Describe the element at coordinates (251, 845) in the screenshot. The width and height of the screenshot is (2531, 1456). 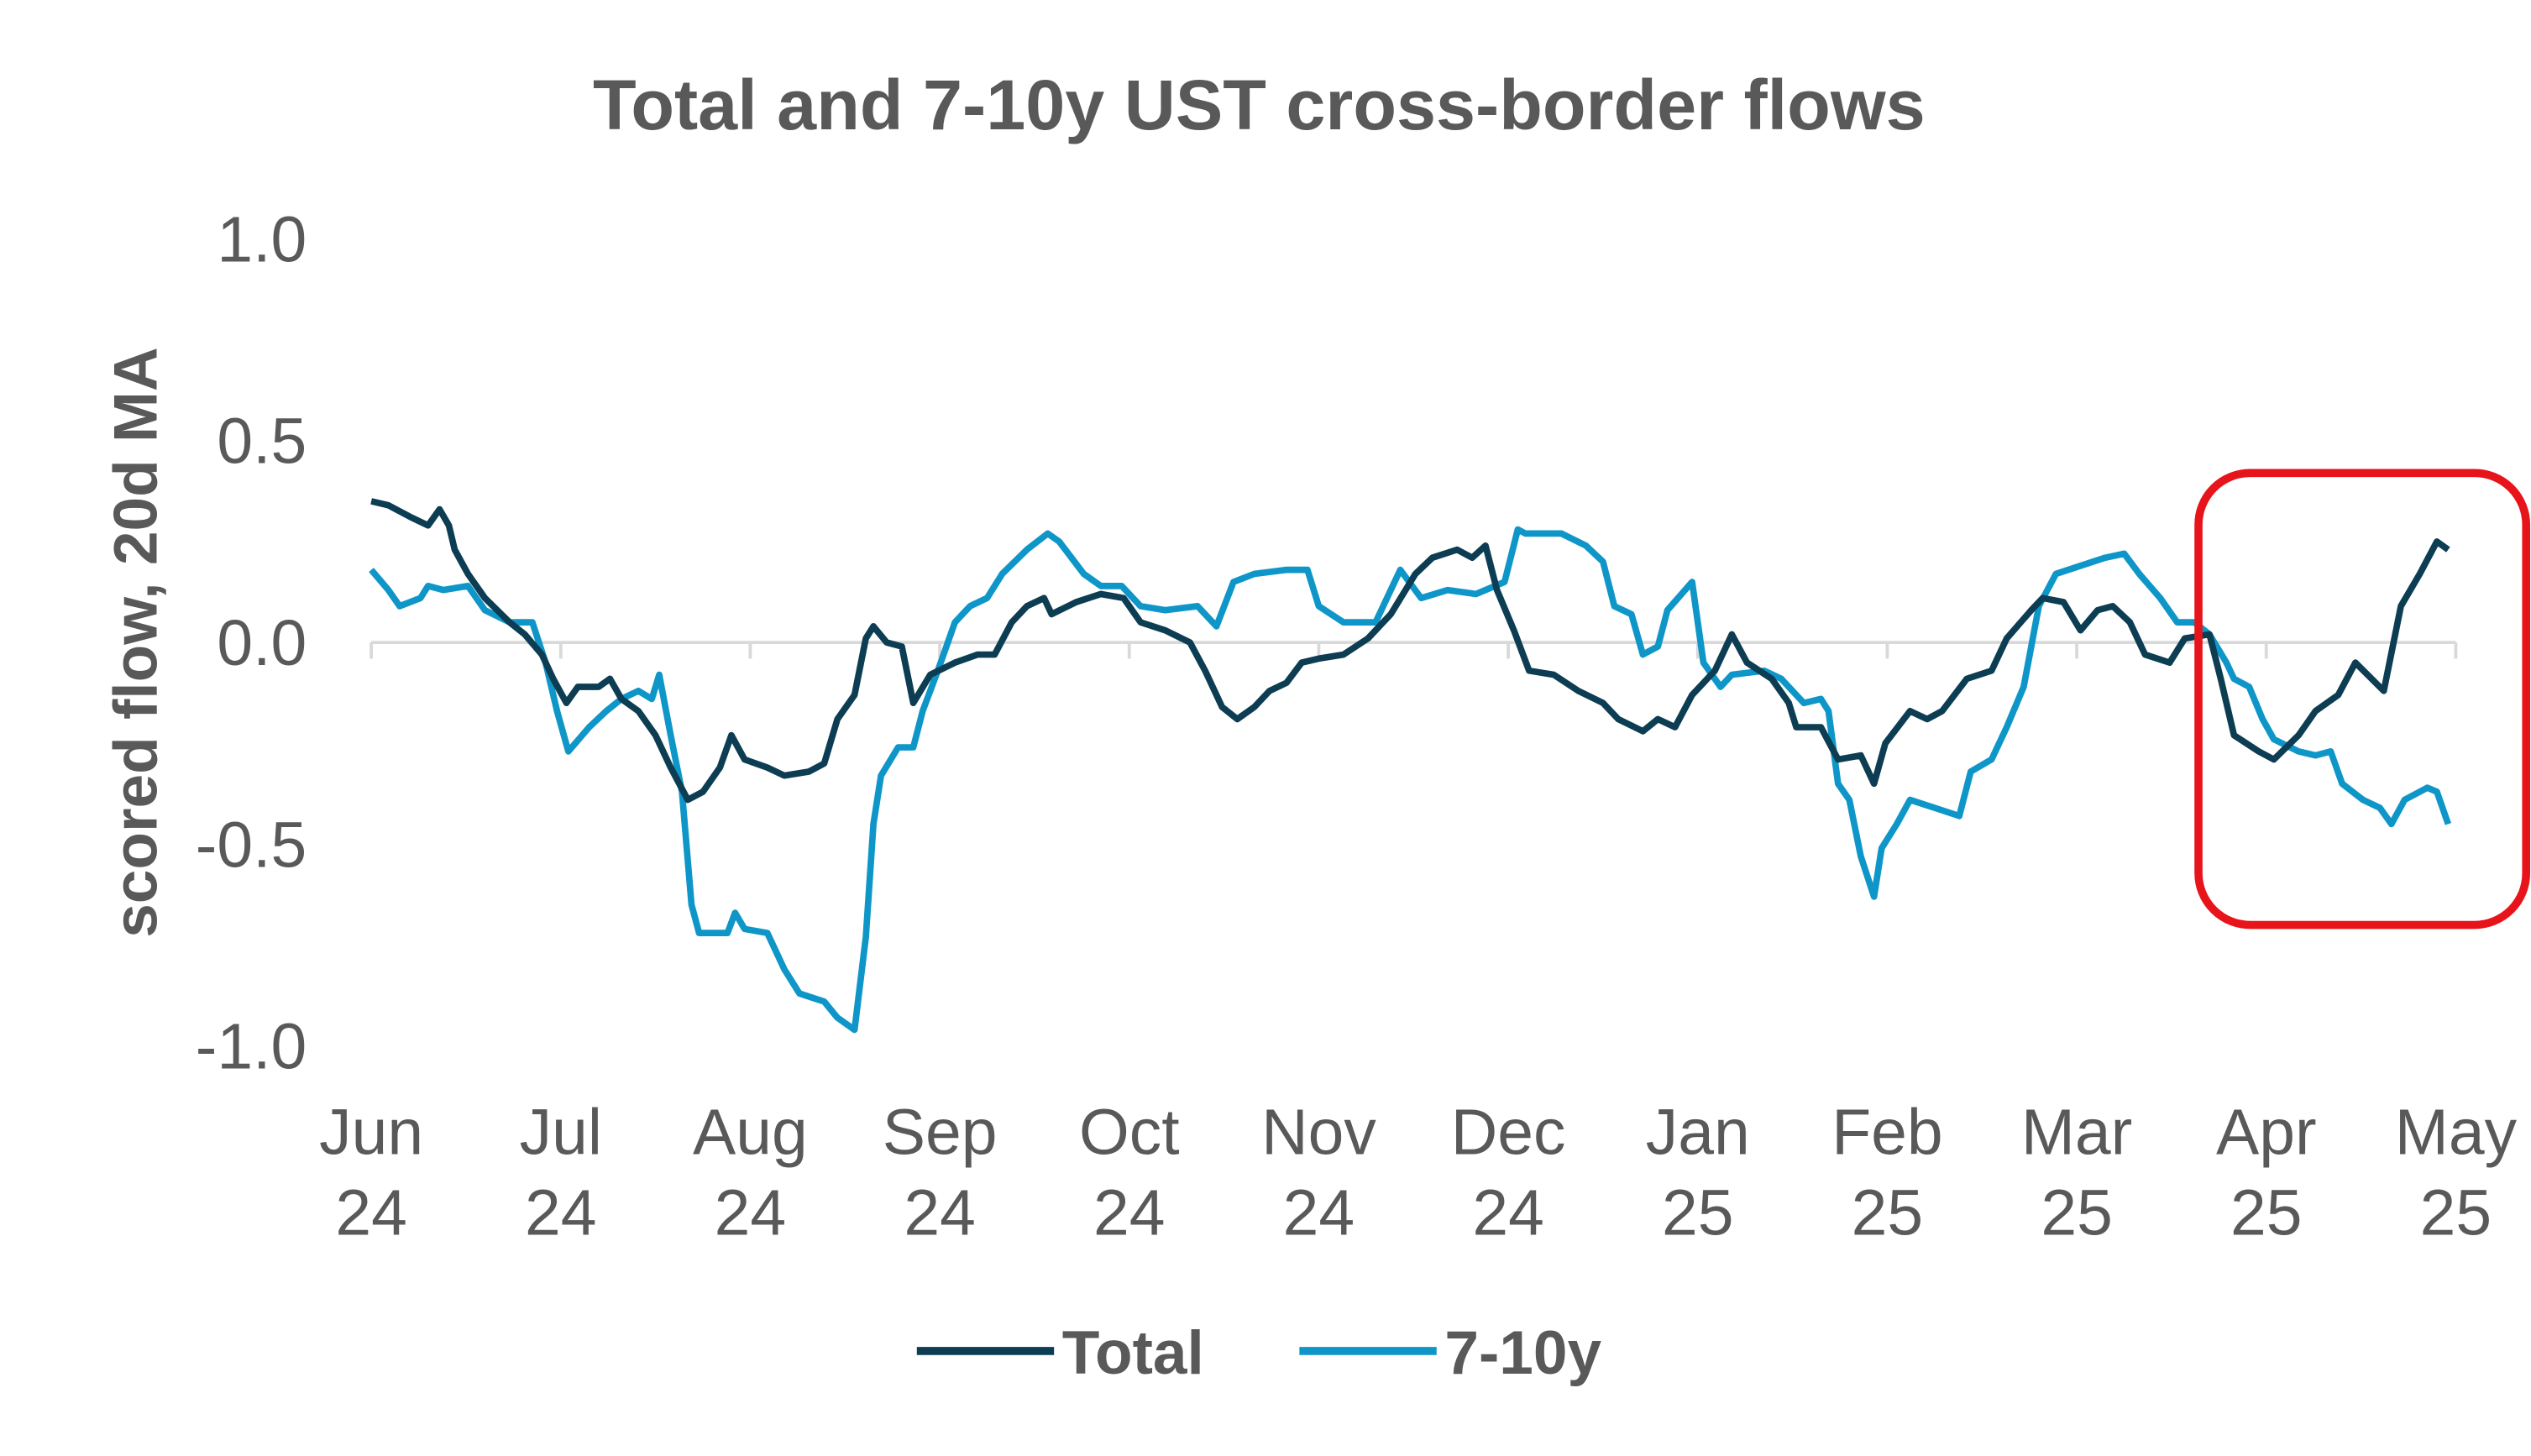
I see `y-tick-label: -0.5` at that location.